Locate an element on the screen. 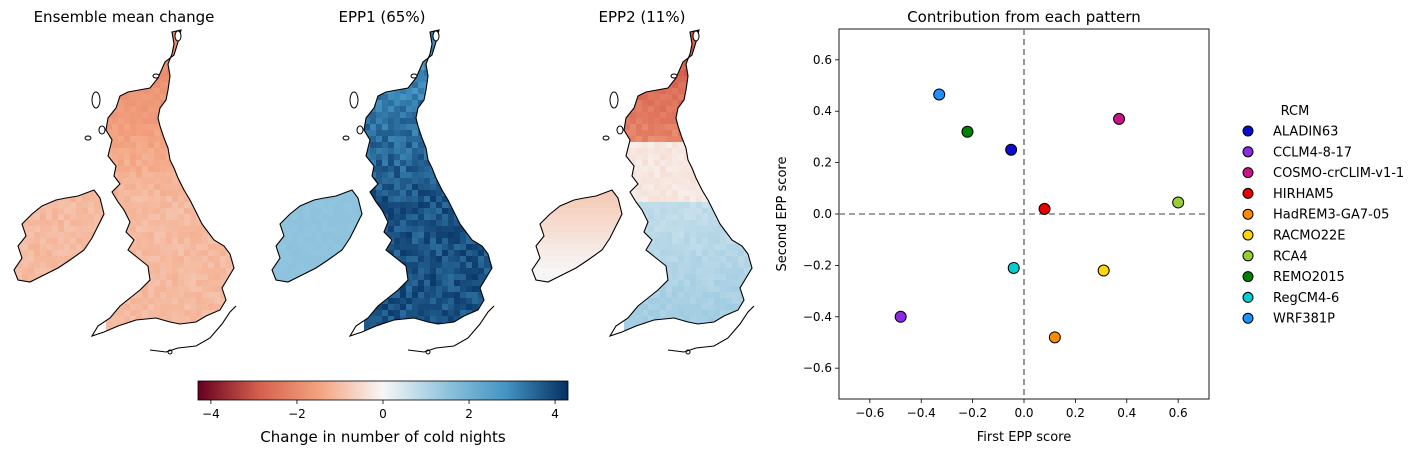 The height and width of the screenshot is (454, 1427). map-epp2: EPP2 (11%) is located at coordinates (643, 181).